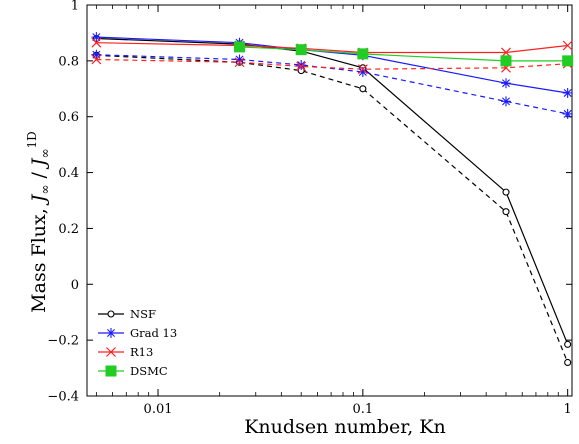 The image size is (579, 444). Describe the element at coordinates (345, 427) in the screenshot. I see `x-axis-title: Knudsen number, Kn` at that location.